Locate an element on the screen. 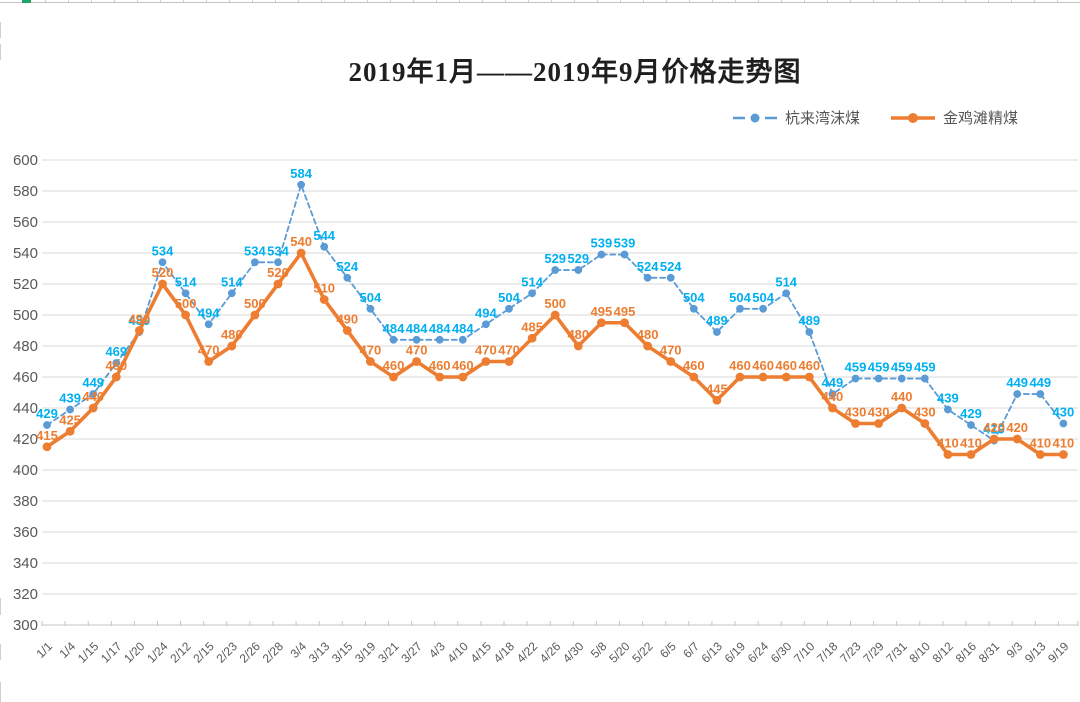 This screenshot has width=1080, height=702. svg-text: 1/1 is located at coordinates (44, 650).